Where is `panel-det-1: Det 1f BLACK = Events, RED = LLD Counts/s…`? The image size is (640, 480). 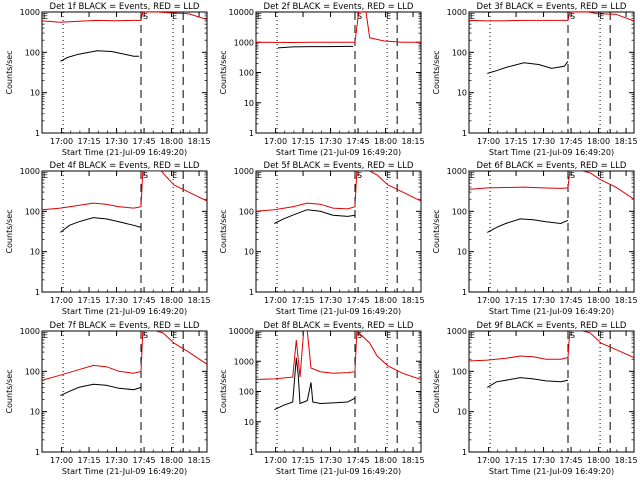 panel-det-1: Det 1f BLACK = Events, RED = LLD Counts/s… is located at coordinates (108, 79).